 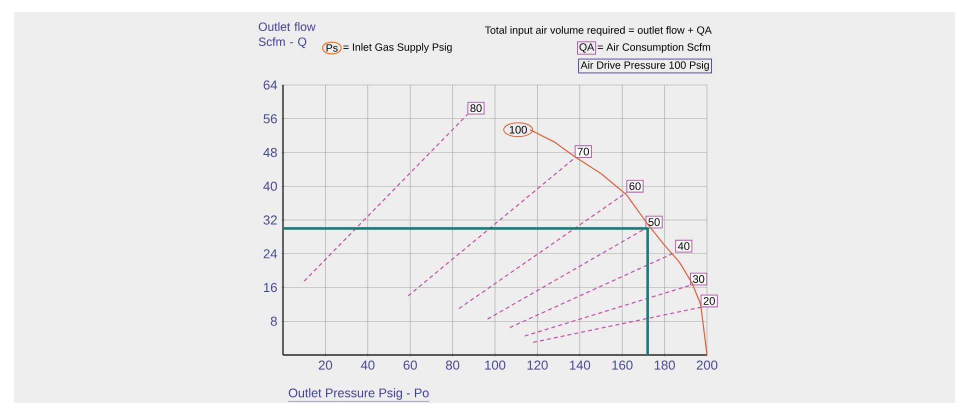 I want to click on series-label: 70, so click(x=583, y=152).